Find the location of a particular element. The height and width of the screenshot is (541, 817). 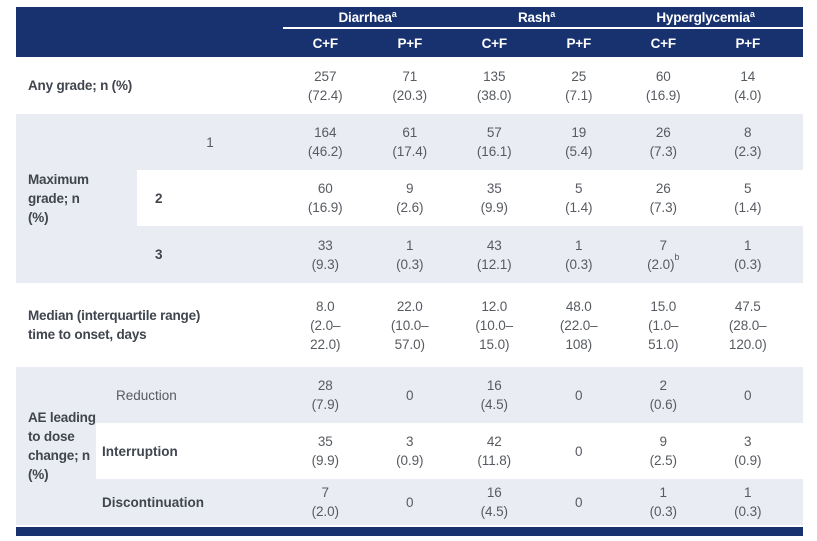

discontinuation-label: Discontinuation is located at coordinates (153, 502).